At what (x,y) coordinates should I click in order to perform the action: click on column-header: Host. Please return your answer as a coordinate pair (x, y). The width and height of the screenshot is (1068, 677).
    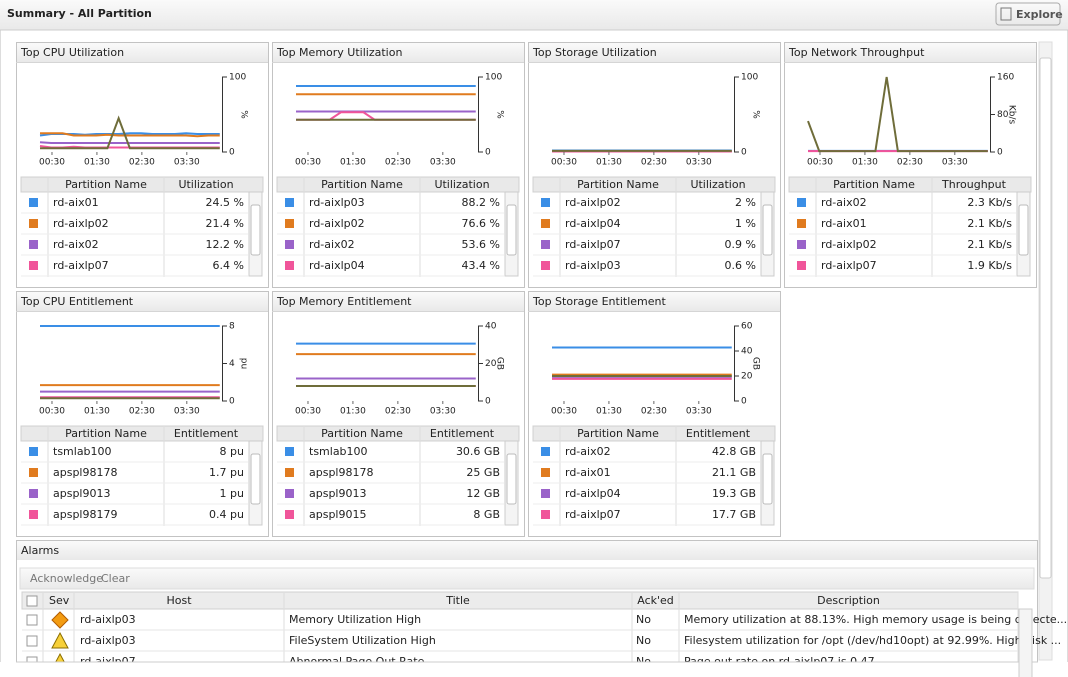
    Looking at the image, I should click on (179, 600).